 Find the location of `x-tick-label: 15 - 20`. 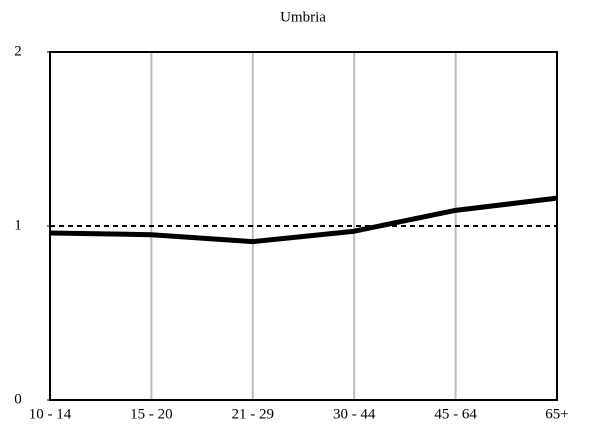

x-tick-label: 15 - 20 is located at coordinates (151, 414).